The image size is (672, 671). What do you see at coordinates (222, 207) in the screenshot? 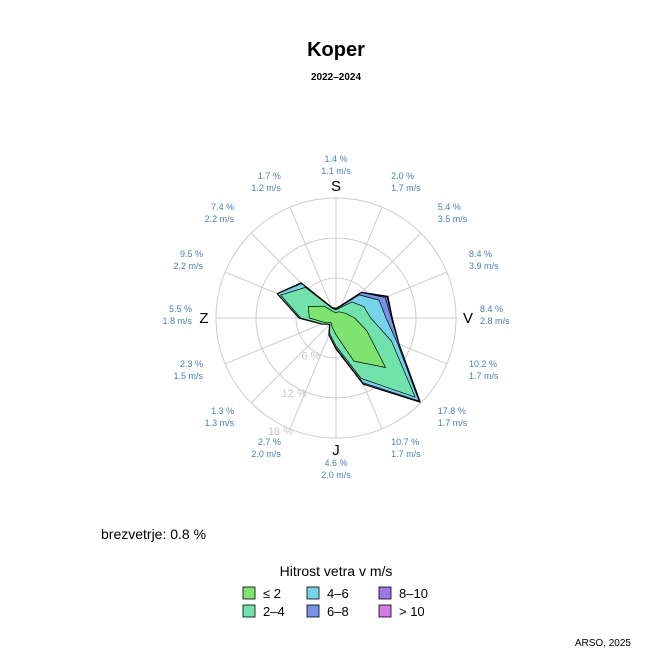
I see `direction-percent-label: 7.4 %` at bounding box center [222, 207].